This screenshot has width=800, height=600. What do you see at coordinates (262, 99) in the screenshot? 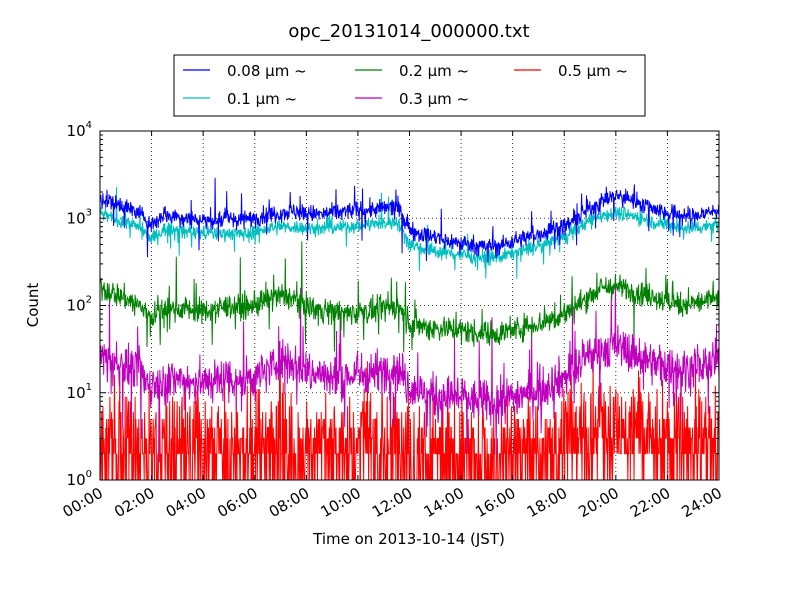
I see `legend-label-0-1-m: 0.1 μm ~` at bounding box center [262, 99].